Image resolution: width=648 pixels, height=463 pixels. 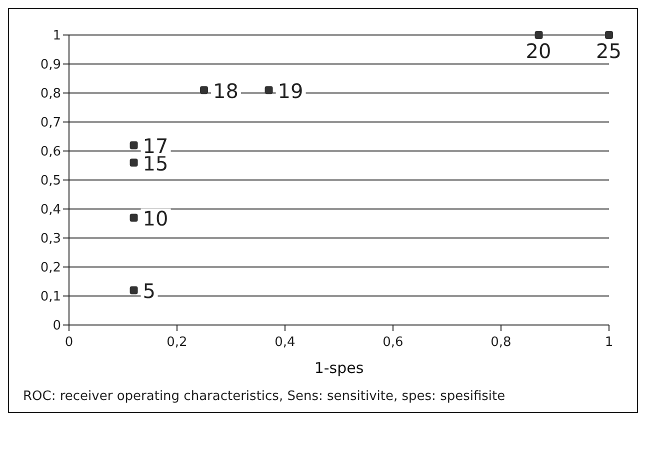 I want to click on y-tick-label: 0,9, so click(x=50, y=65).